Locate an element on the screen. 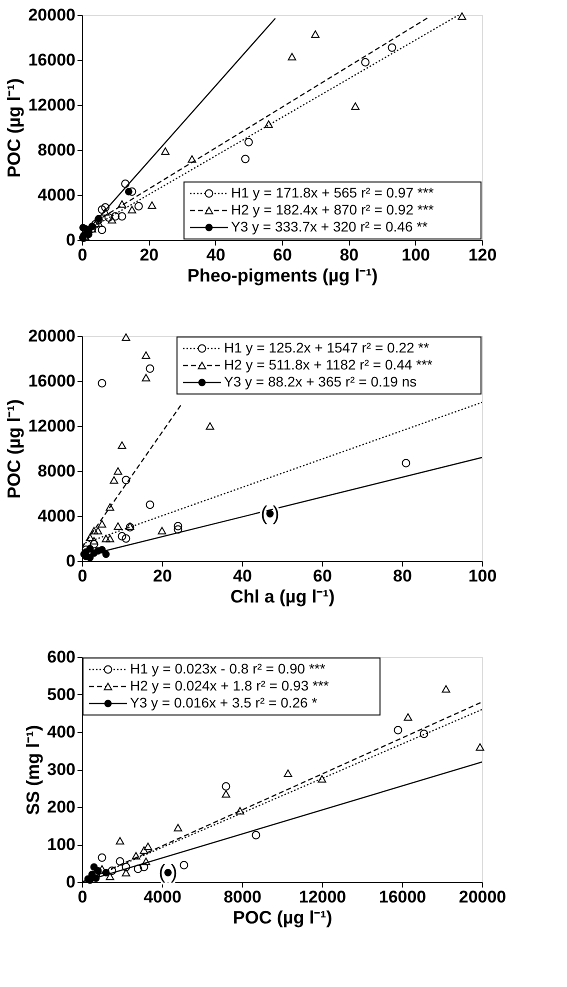 This screenshot has width=567, height=987. x-tick-label: 20000 is located at coordinates (482, 897).